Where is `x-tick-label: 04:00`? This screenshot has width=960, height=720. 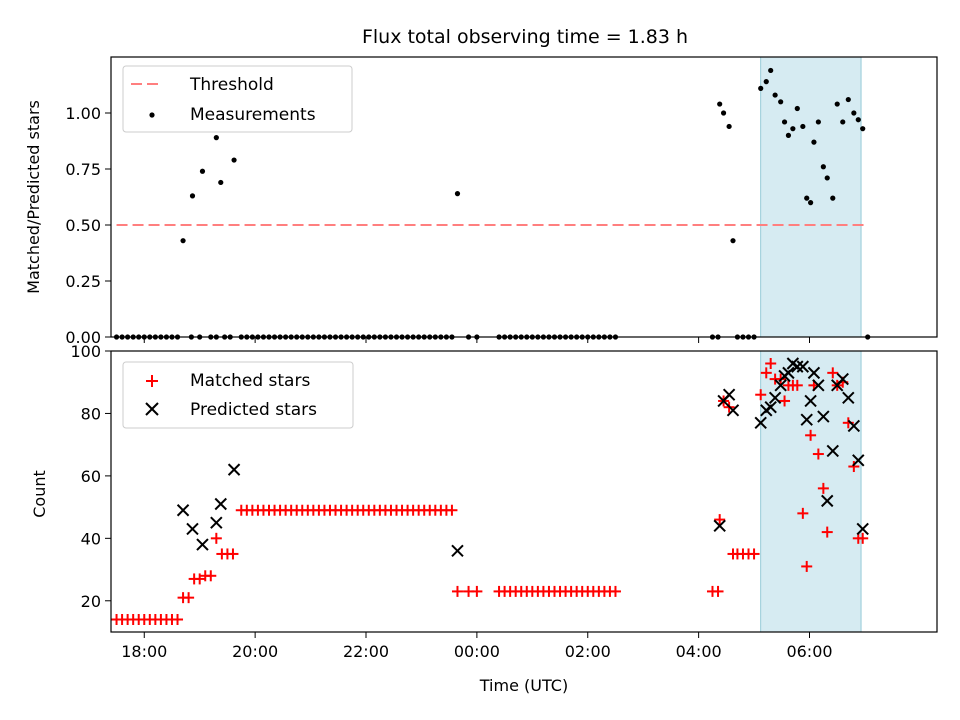
x-tick-label: 04:00 is located at coordinates (699, 651).